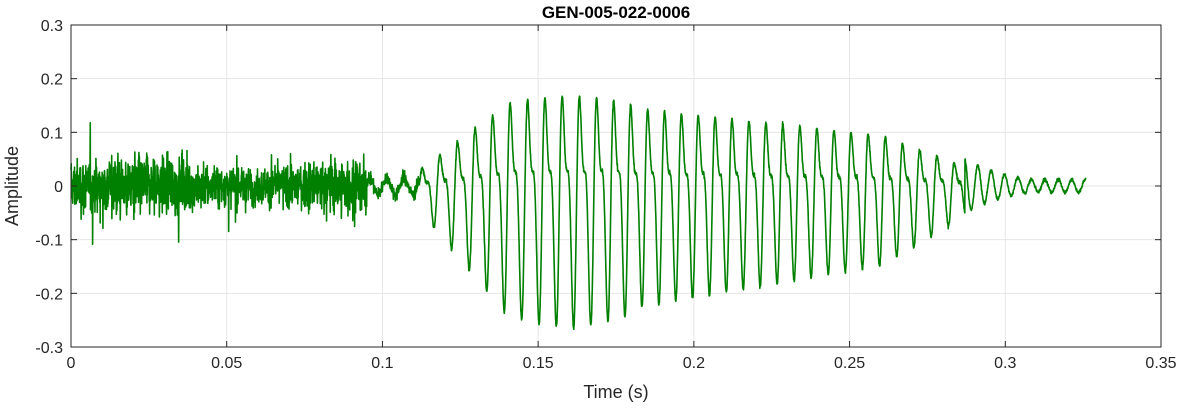  I want to click on x-tick-label: 0.2, so click(694, 363).